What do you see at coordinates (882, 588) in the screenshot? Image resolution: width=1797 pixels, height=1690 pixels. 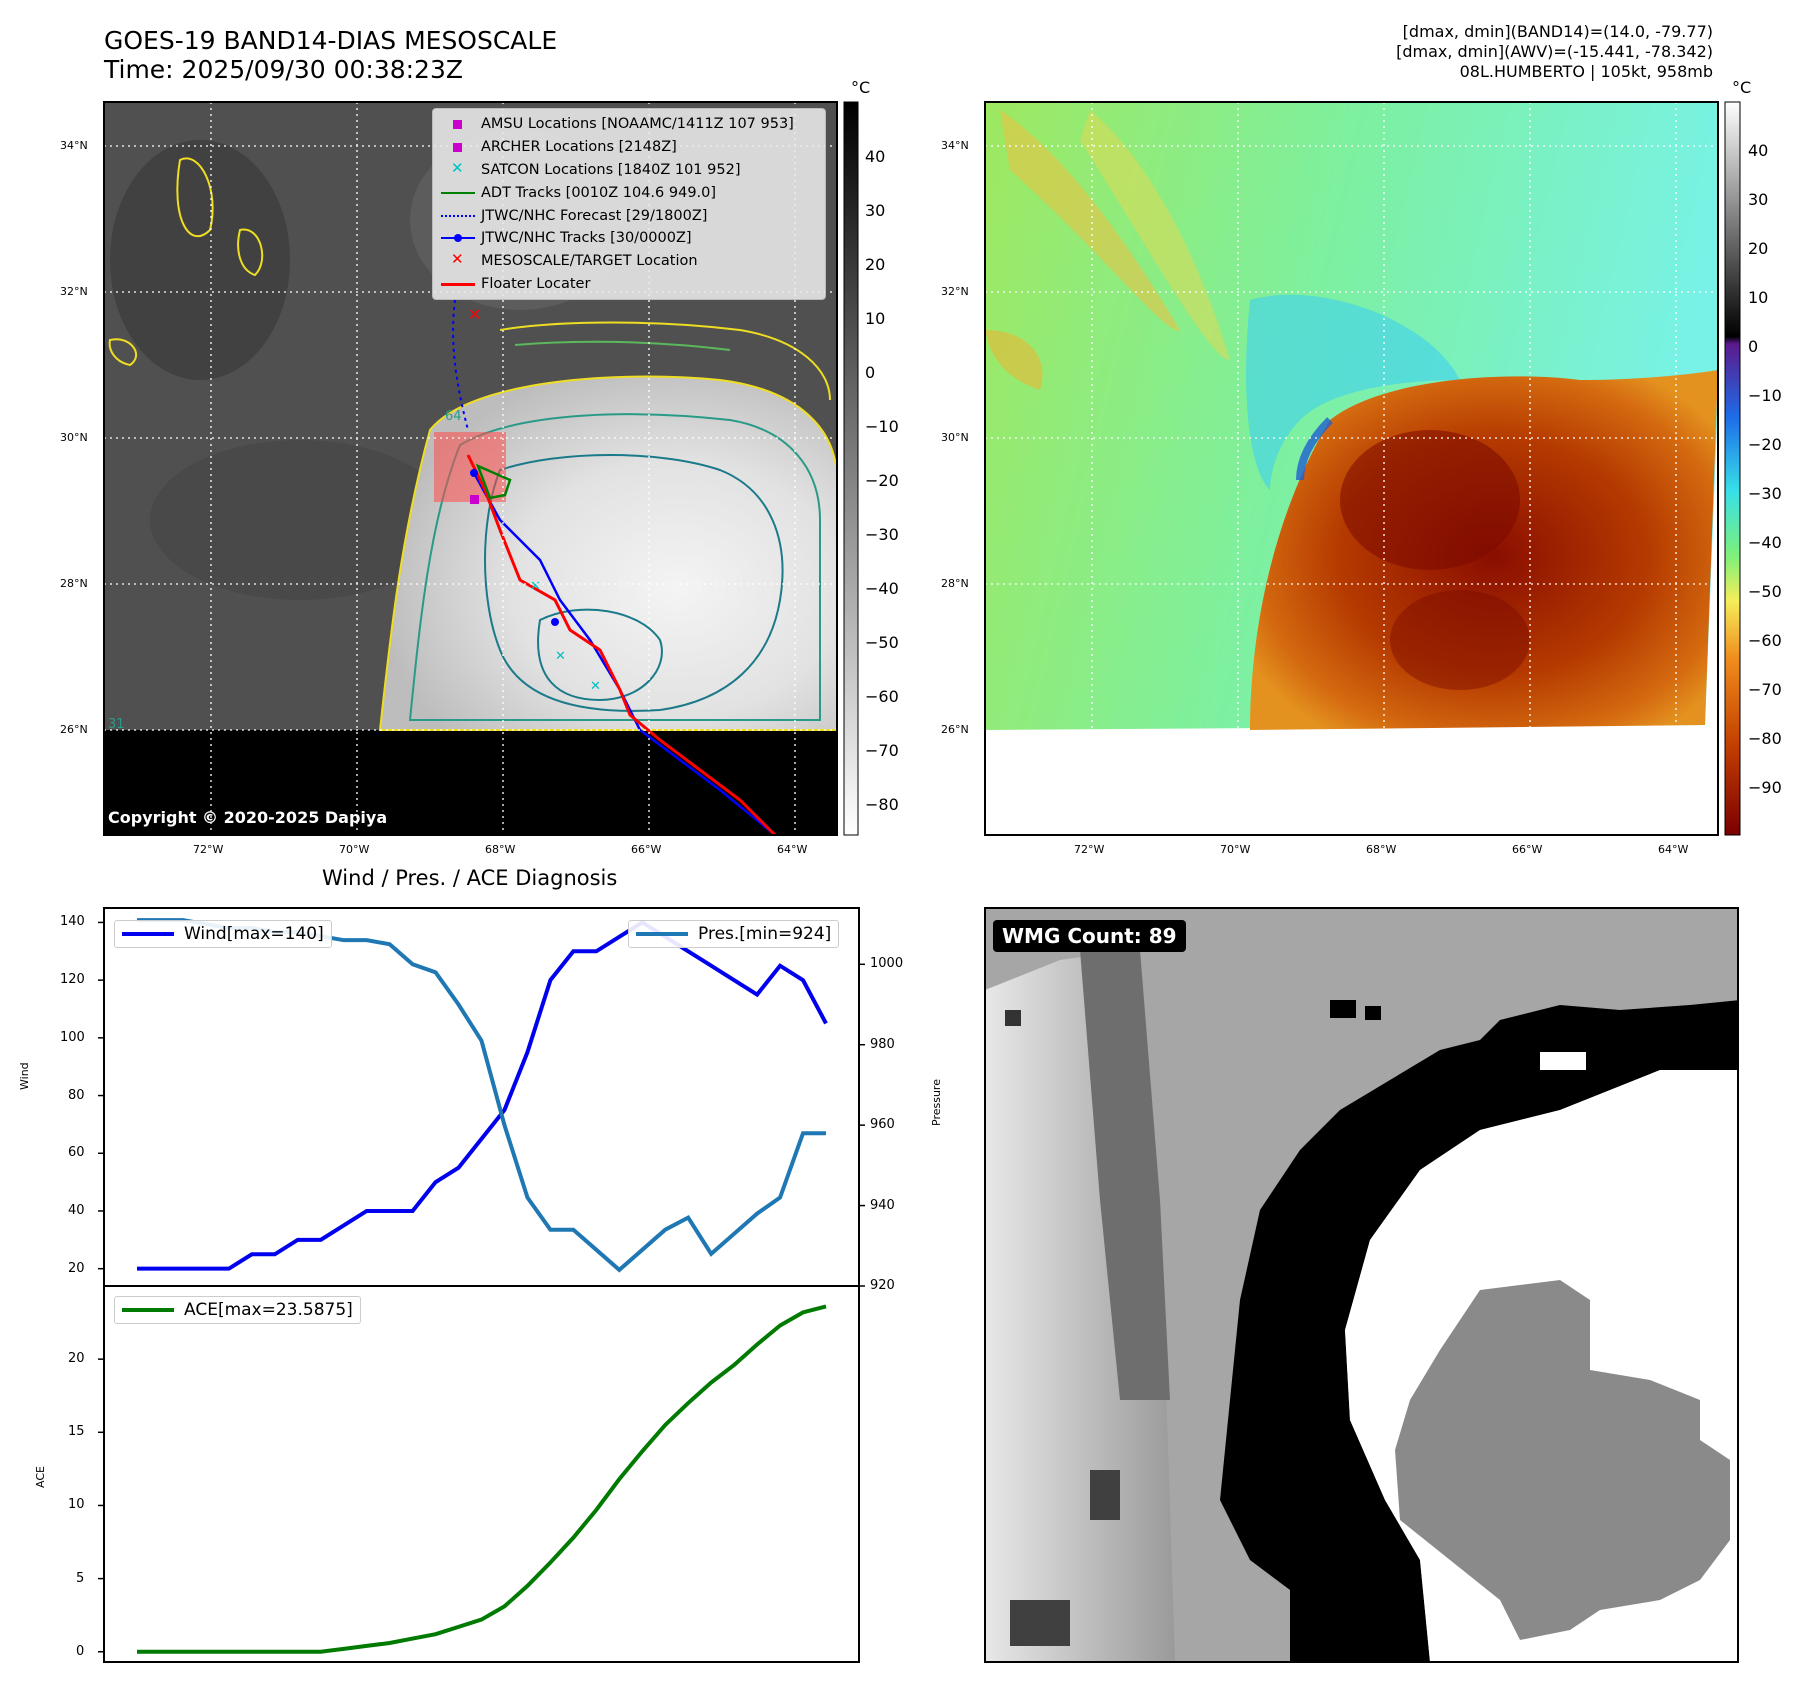 I see `ir-colorbar-tick: −40` at bounding box center [882, 588].